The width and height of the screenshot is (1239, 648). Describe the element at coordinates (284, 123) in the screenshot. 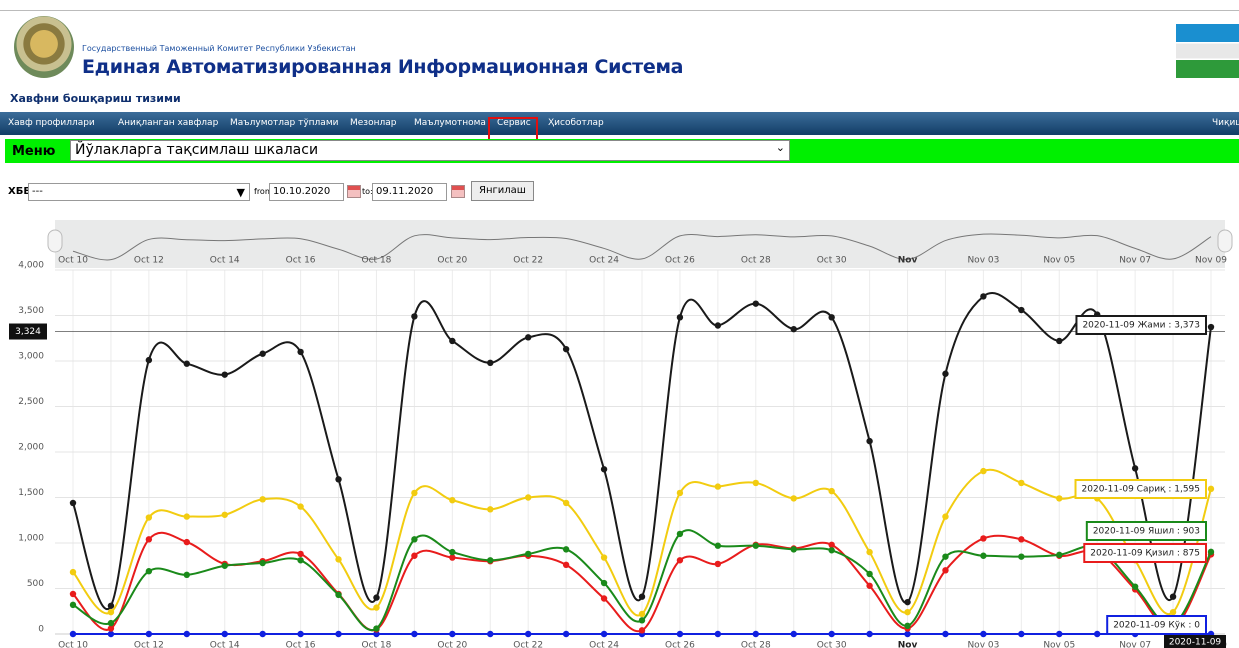

I see `nav-item: Маълумотлар тўплами` at that location.